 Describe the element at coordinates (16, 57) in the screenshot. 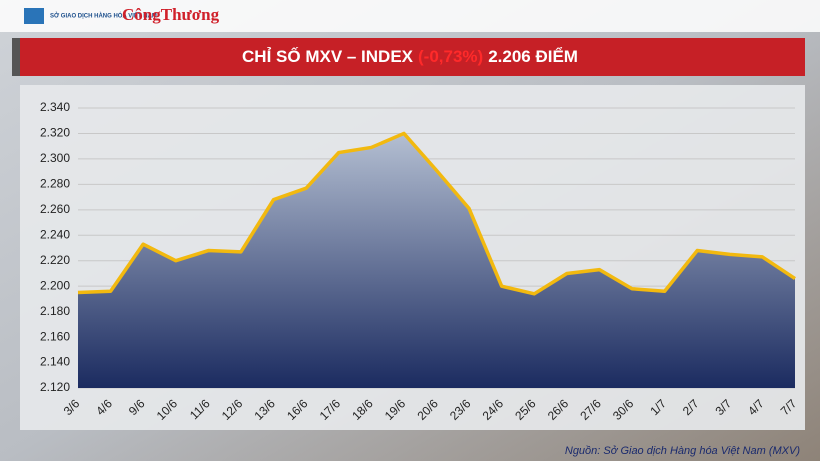

I see `banner-strip` at that location.